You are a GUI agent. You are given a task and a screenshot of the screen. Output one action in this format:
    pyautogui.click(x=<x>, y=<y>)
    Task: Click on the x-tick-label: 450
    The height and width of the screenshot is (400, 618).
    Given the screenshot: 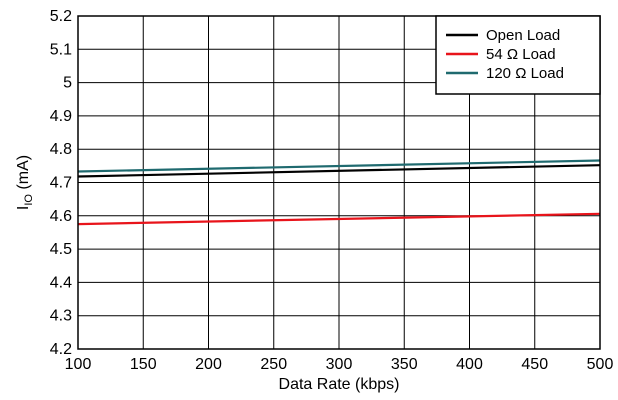 What is the action you would take?
    pyautogui.click(x=534, y=364)
    